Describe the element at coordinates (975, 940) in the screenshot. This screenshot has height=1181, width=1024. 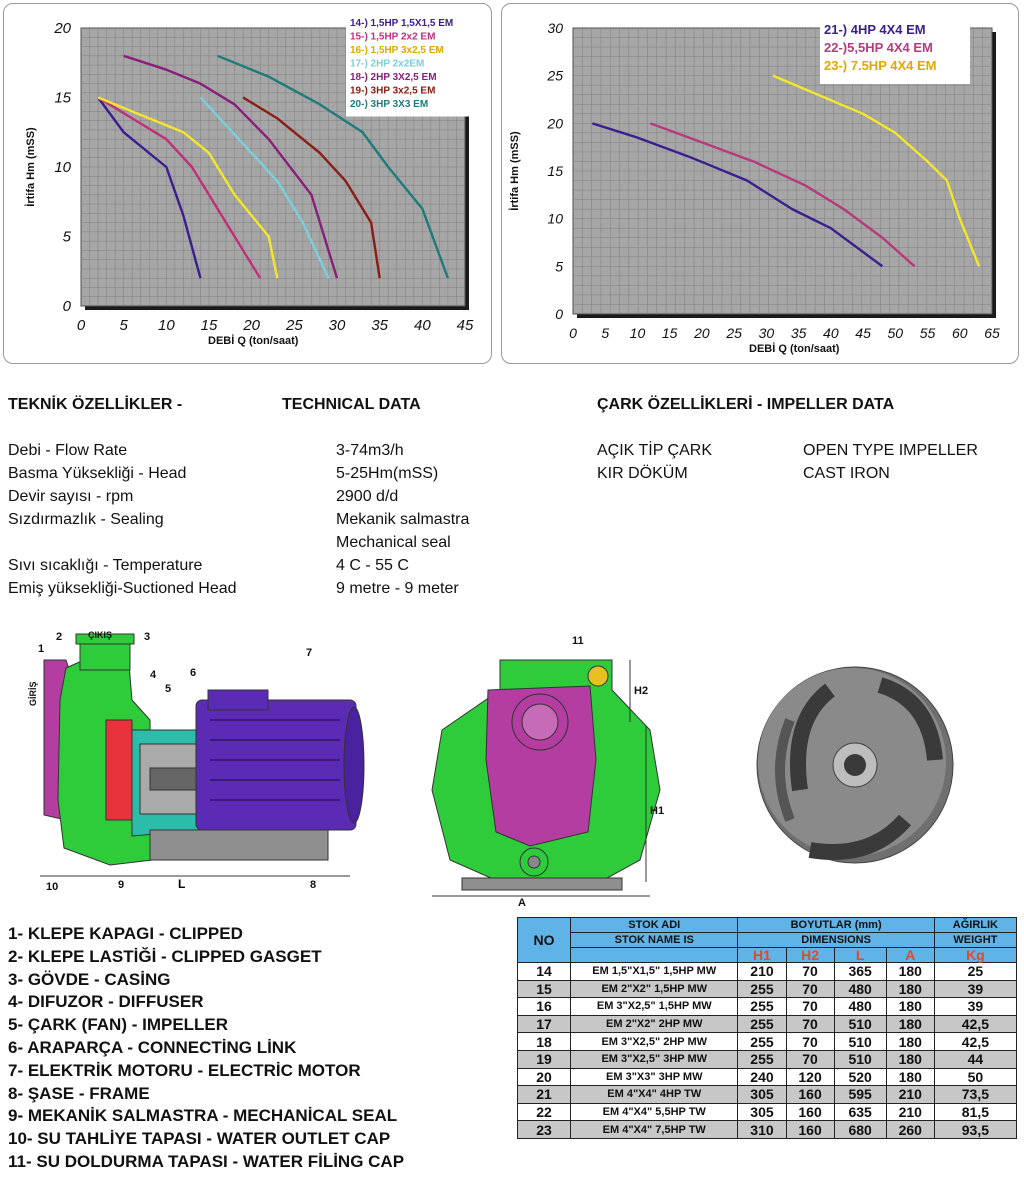
I see `col-weight-en: WEIGHT` at that location.